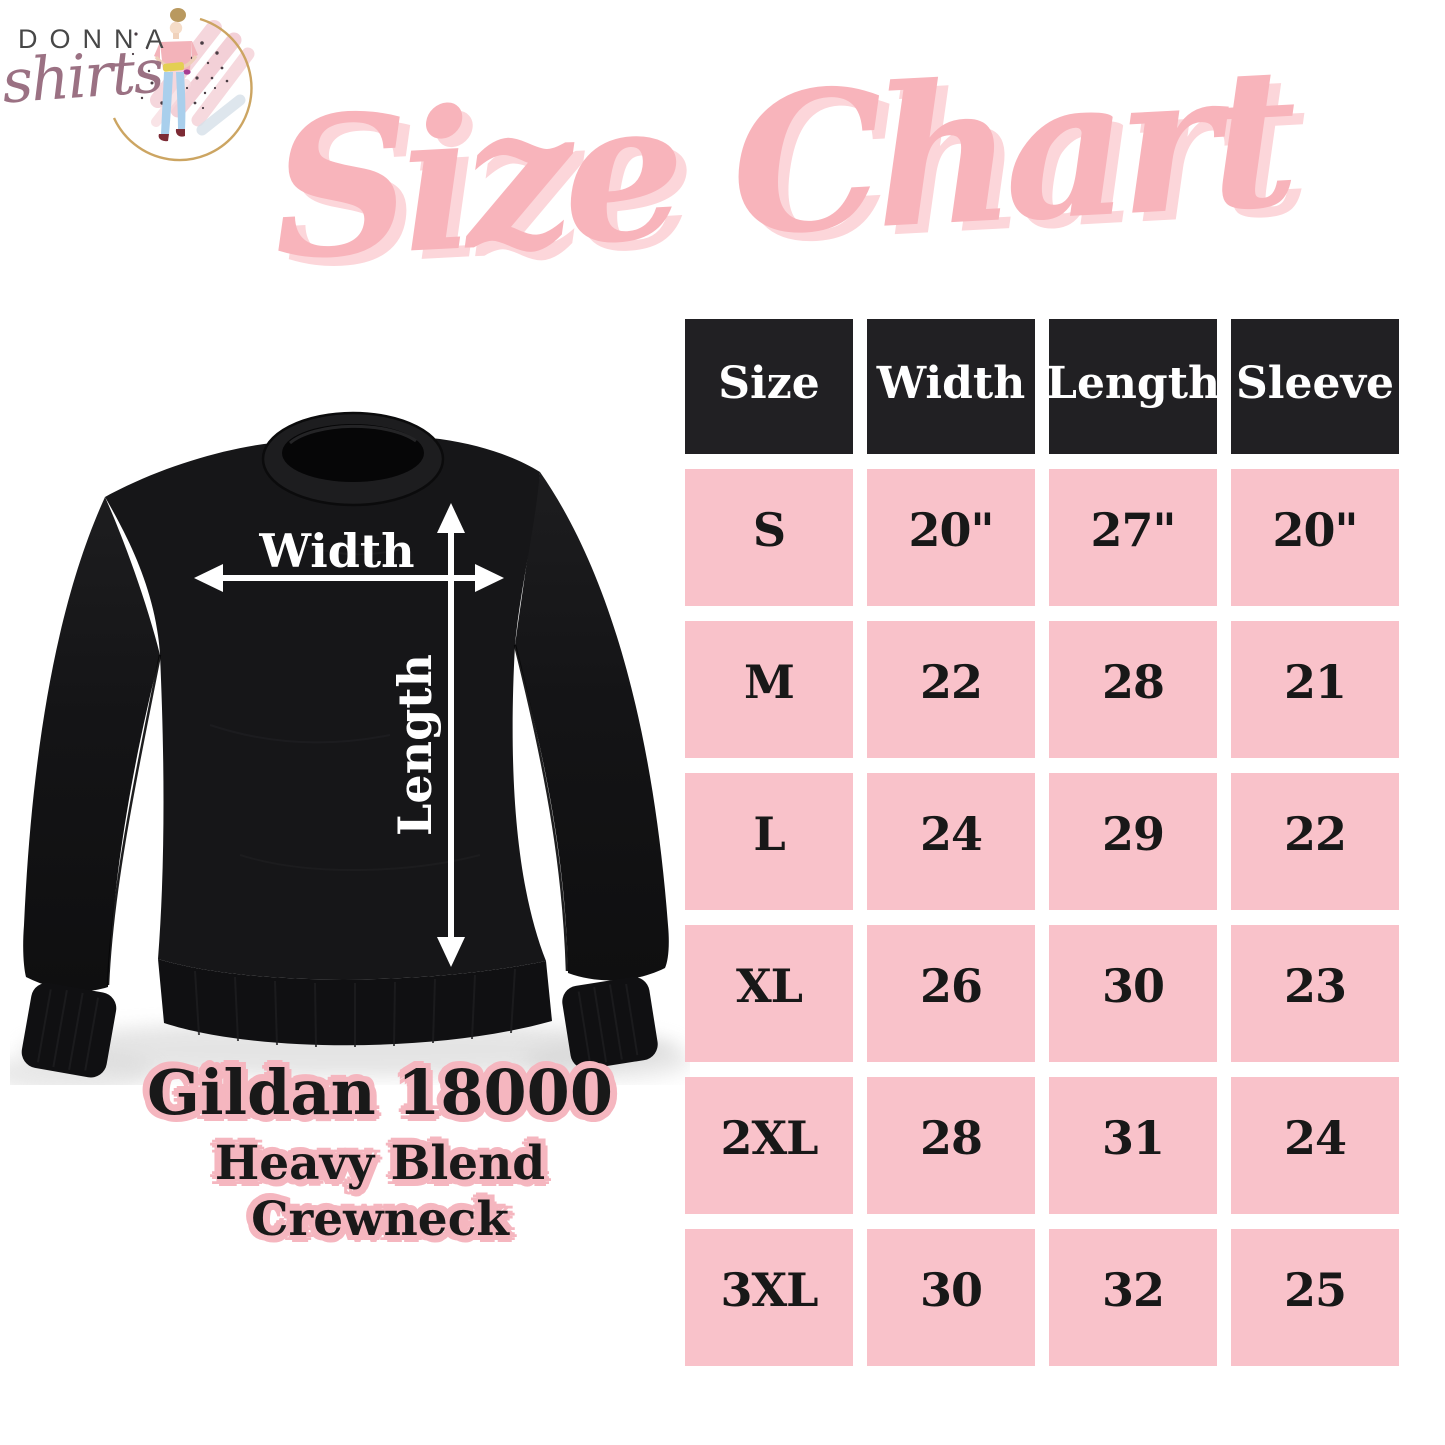  I want to click on page-title-text: Size Chart, so click(780, 164).